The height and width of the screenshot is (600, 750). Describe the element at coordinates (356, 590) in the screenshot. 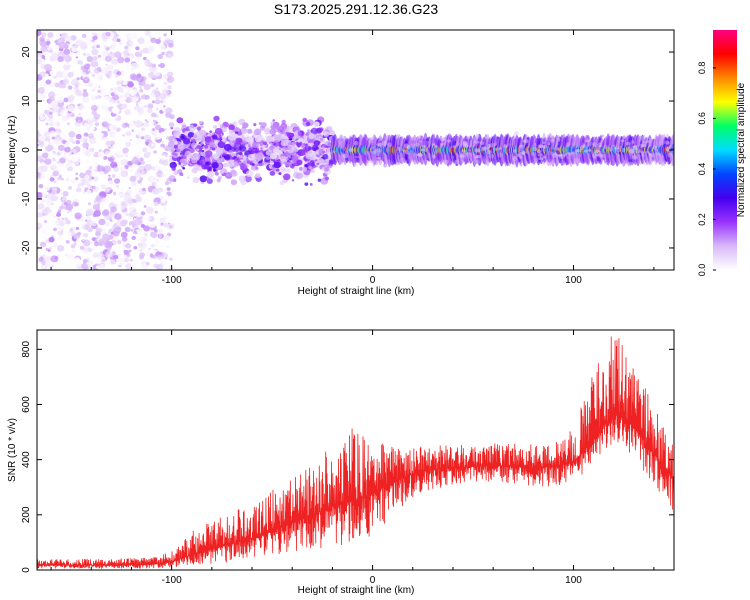

I see `snr-x-axis-label: Height of straight line (km)` at that location.